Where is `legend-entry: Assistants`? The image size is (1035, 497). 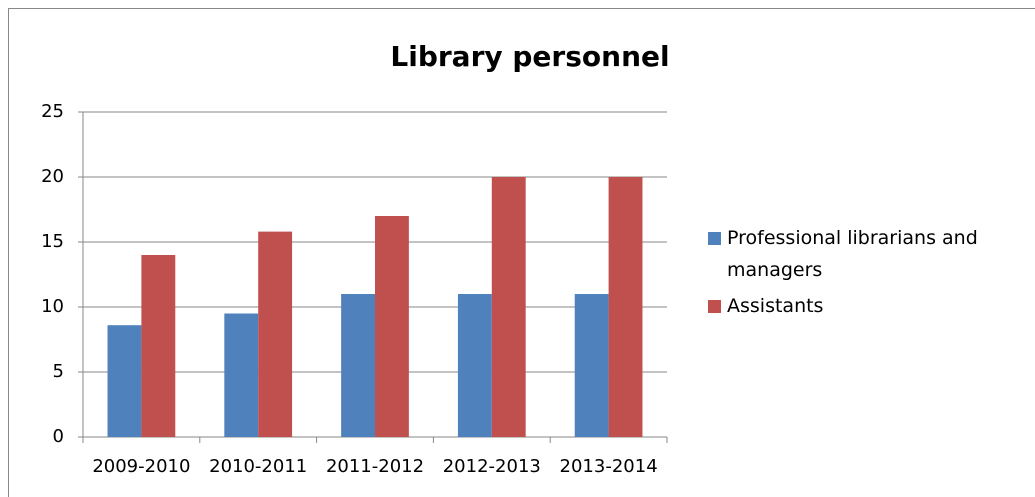 legend-entry: Assistants is located at coordinates (868, 306).